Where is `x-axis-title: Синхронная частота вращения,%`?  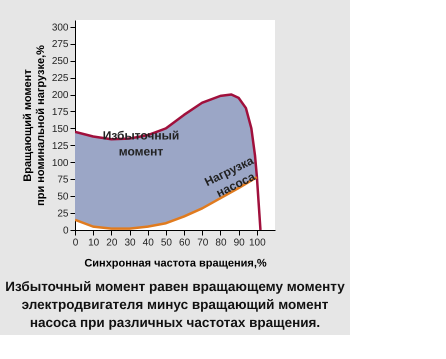 x-axis-title: Синхронная частота вращения,% is located at coordinates (175, 264).